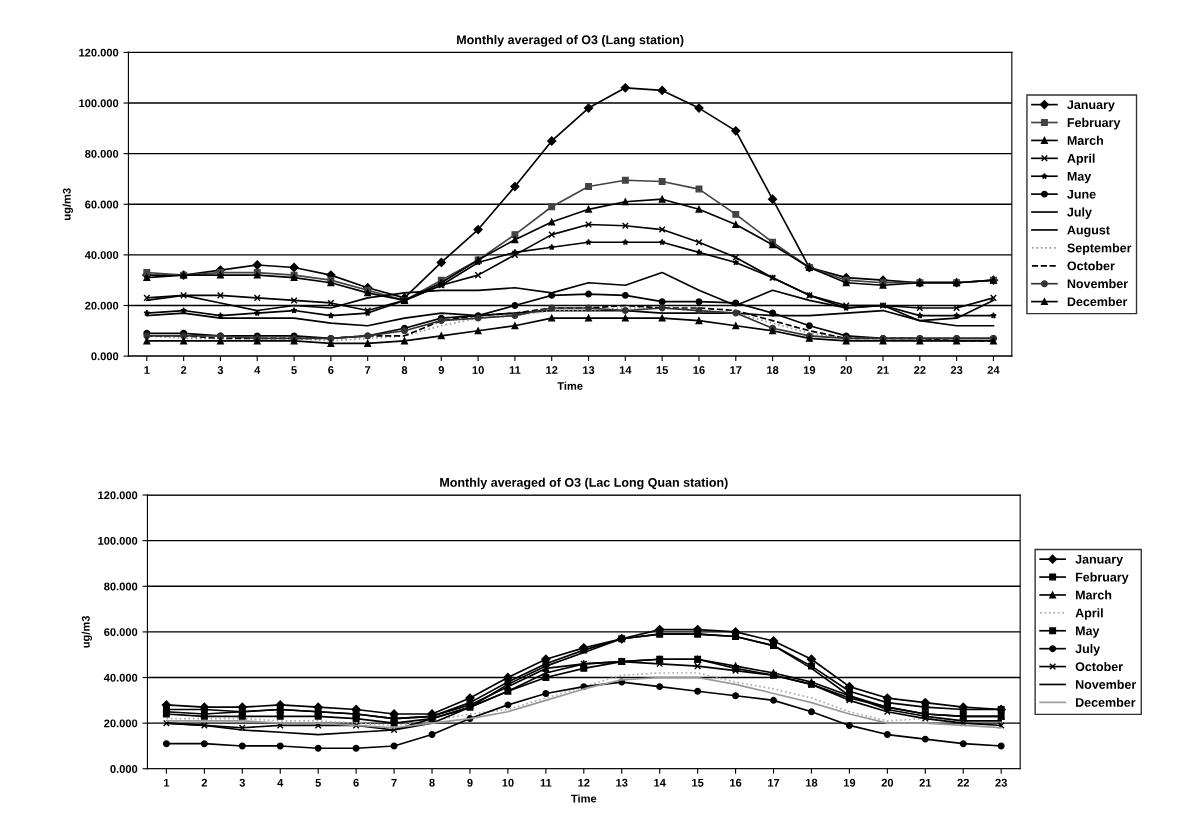 The height and width of the screenshot is (832, 1189). Describe the element at coordinates (1088, 231) in the screenshot. I see `legend-label: August` at that location.